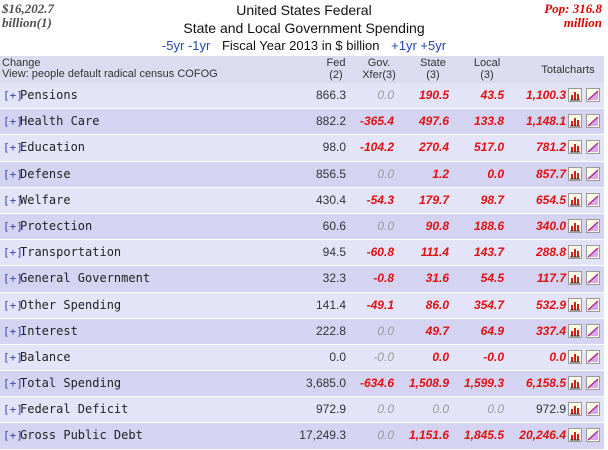 The image size is (608, 450). What do you see at coordinates (85, 278) in the screenshot?
I see `row-label: General Government` at bounding box center [85, 278].